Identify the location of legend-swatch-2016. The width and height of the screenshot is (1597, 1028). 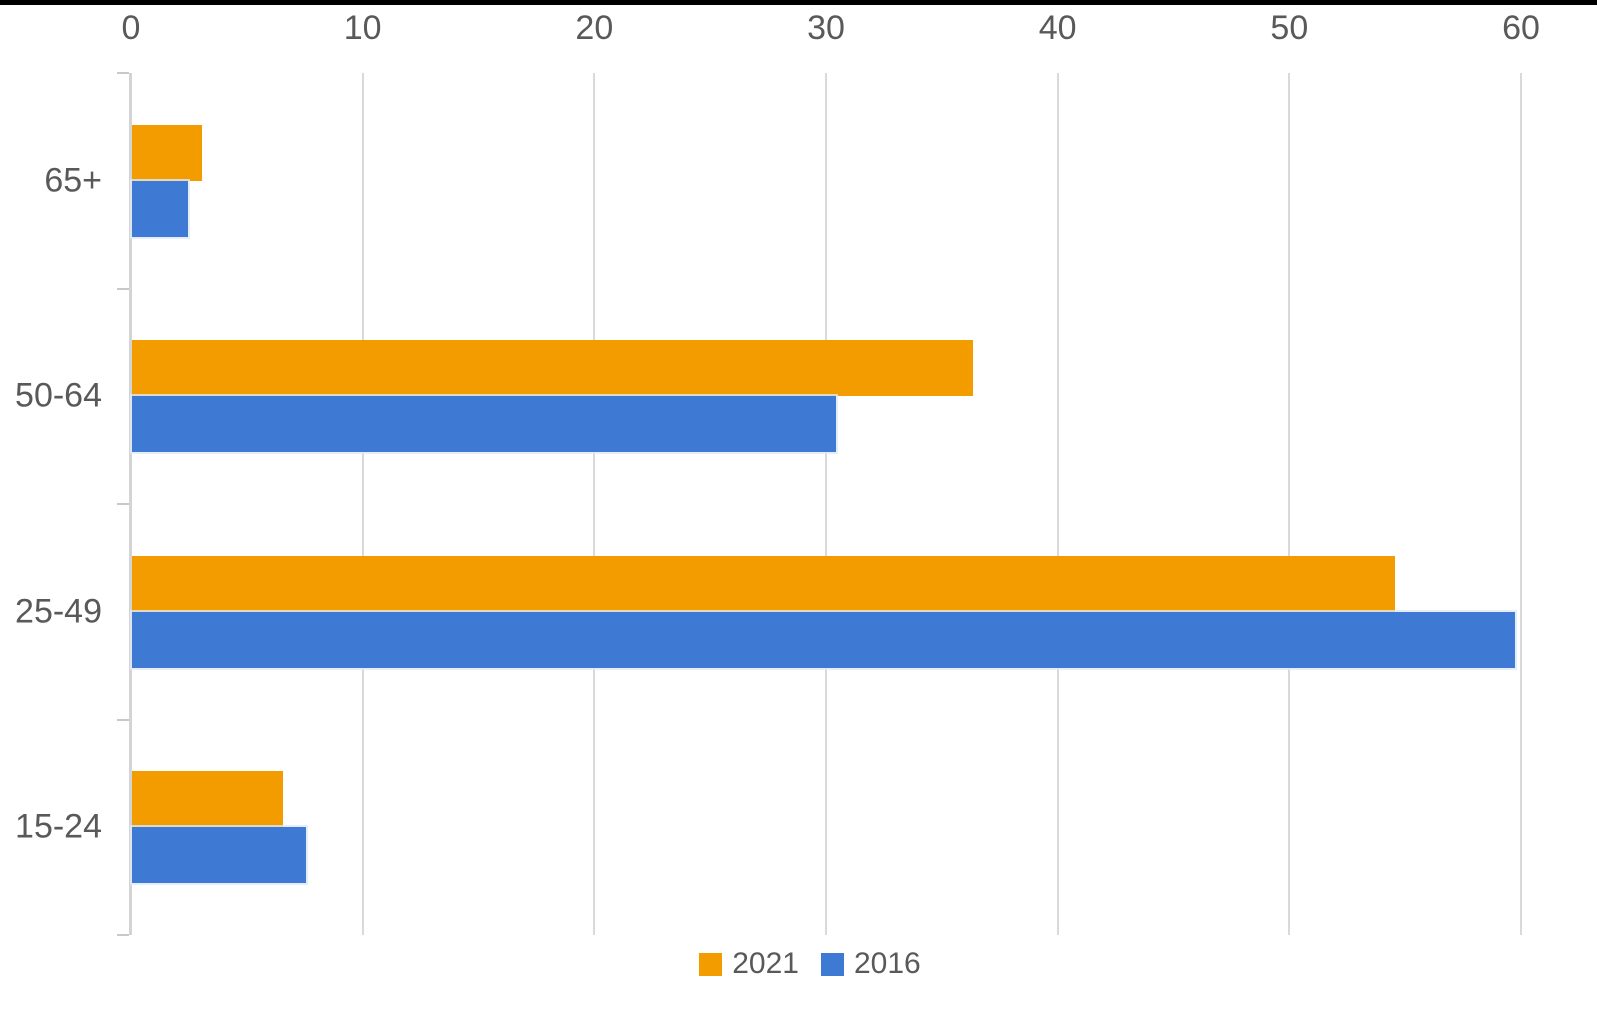
(832, 964).